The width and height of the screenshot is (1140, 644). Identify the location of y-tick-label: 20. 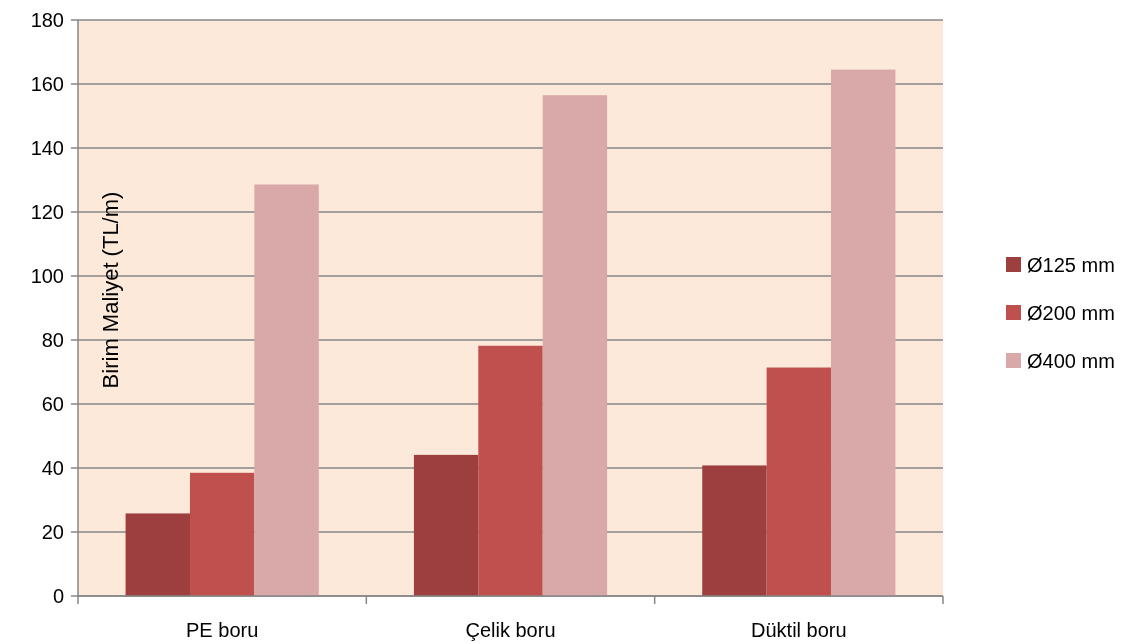
(52, 532).